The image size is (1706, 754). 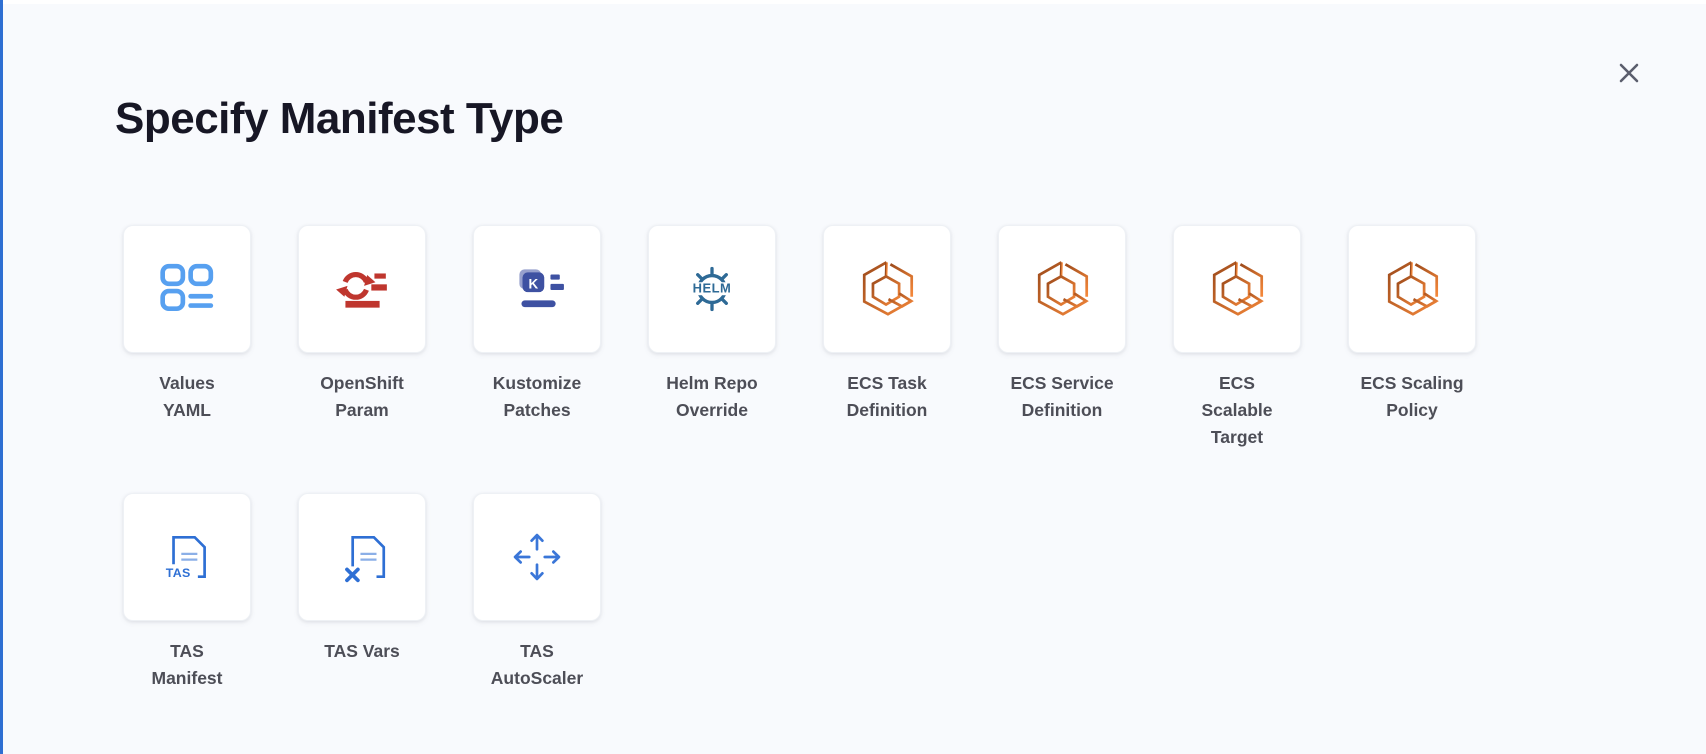 I want to click on helm-wheel-icon: HELM, so click(x=712, y=289).